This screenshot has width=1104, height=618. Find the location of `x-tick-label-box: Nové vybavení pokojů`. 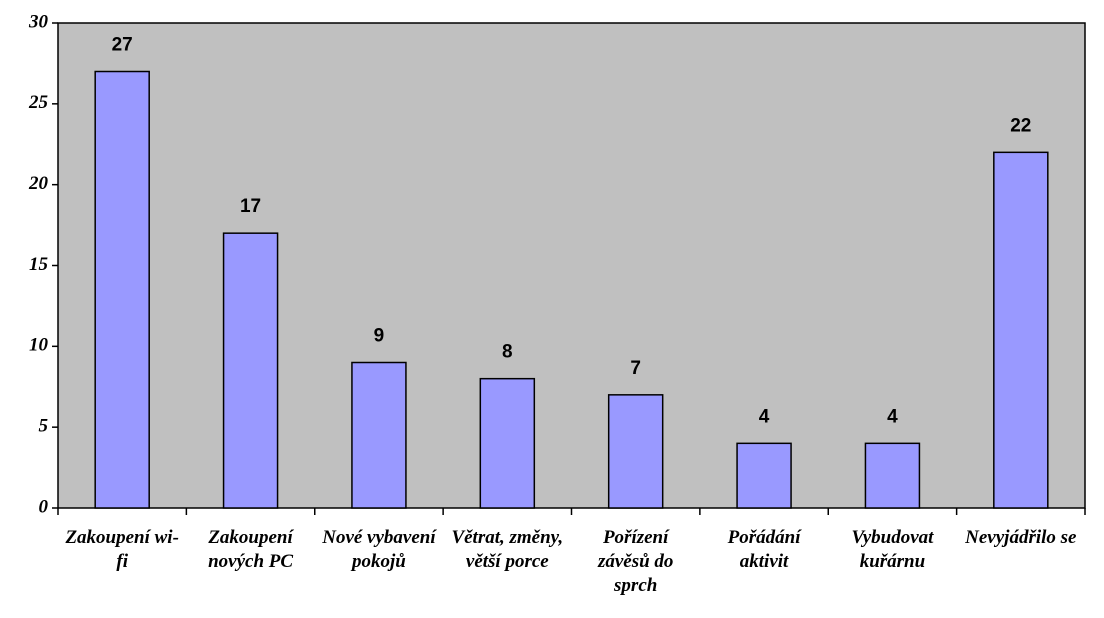

x-tick-label-box: Nové vybavení pokojů is located at coordinates (379, 549).